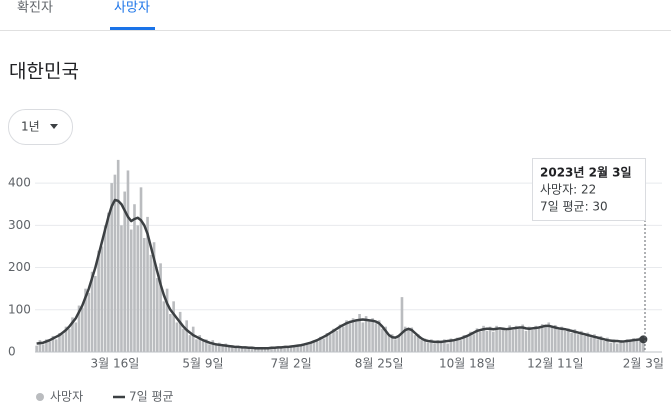 The height and width of the screenshot is (409, 671). I want to click on range-label: 1년, so click(30, 127).